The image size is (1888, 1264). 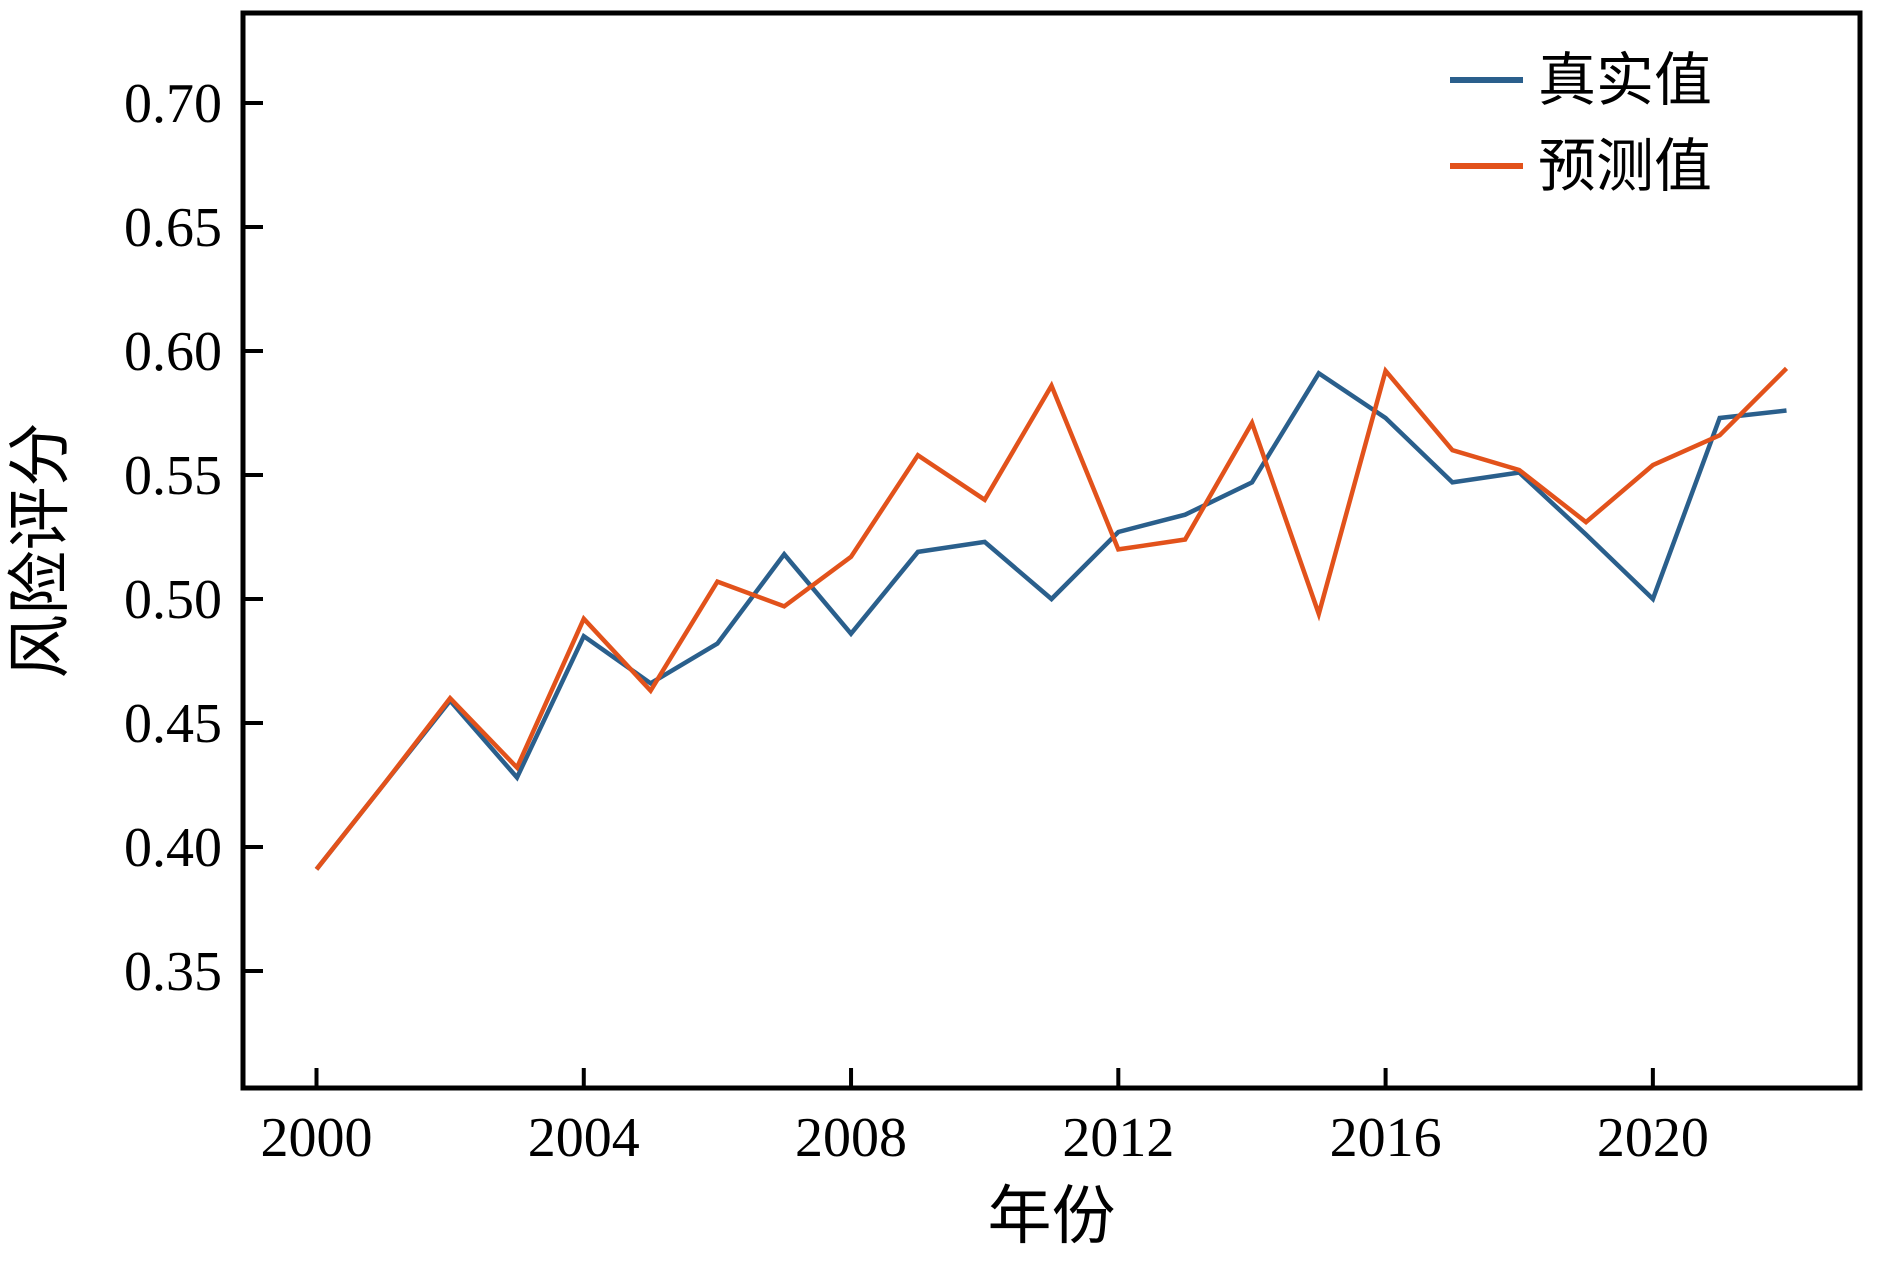 What do you see at coordinates (984, 1078) in the screenshot?
I see `x-axis-ticks` at bounding box center [984, 1078].